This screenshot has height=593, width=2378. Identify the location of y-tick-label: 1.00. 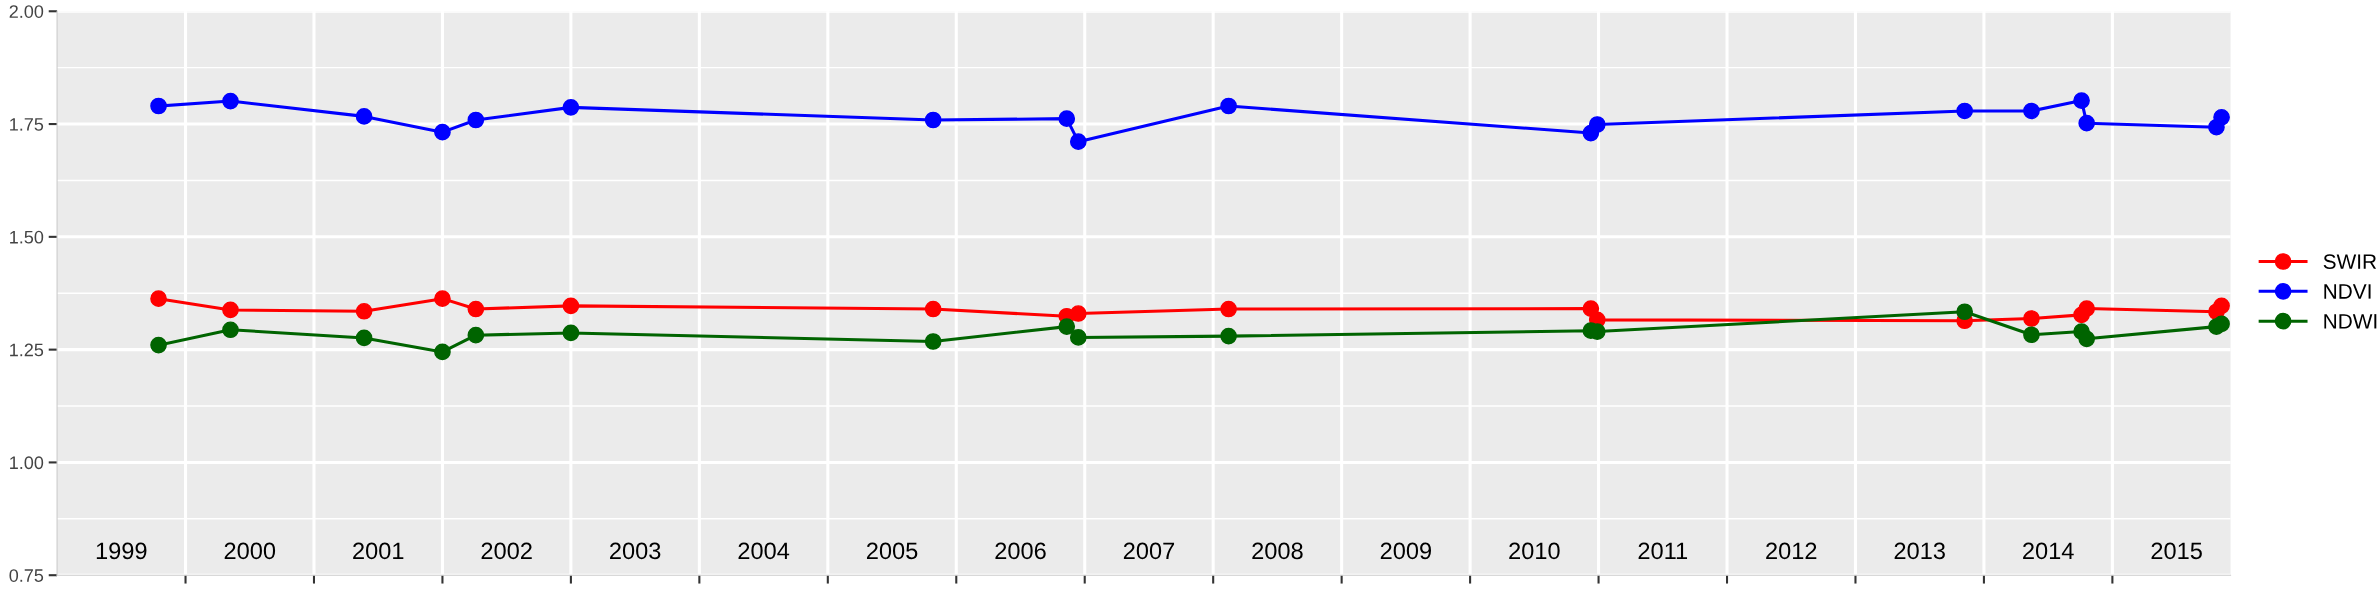
(27, 463).